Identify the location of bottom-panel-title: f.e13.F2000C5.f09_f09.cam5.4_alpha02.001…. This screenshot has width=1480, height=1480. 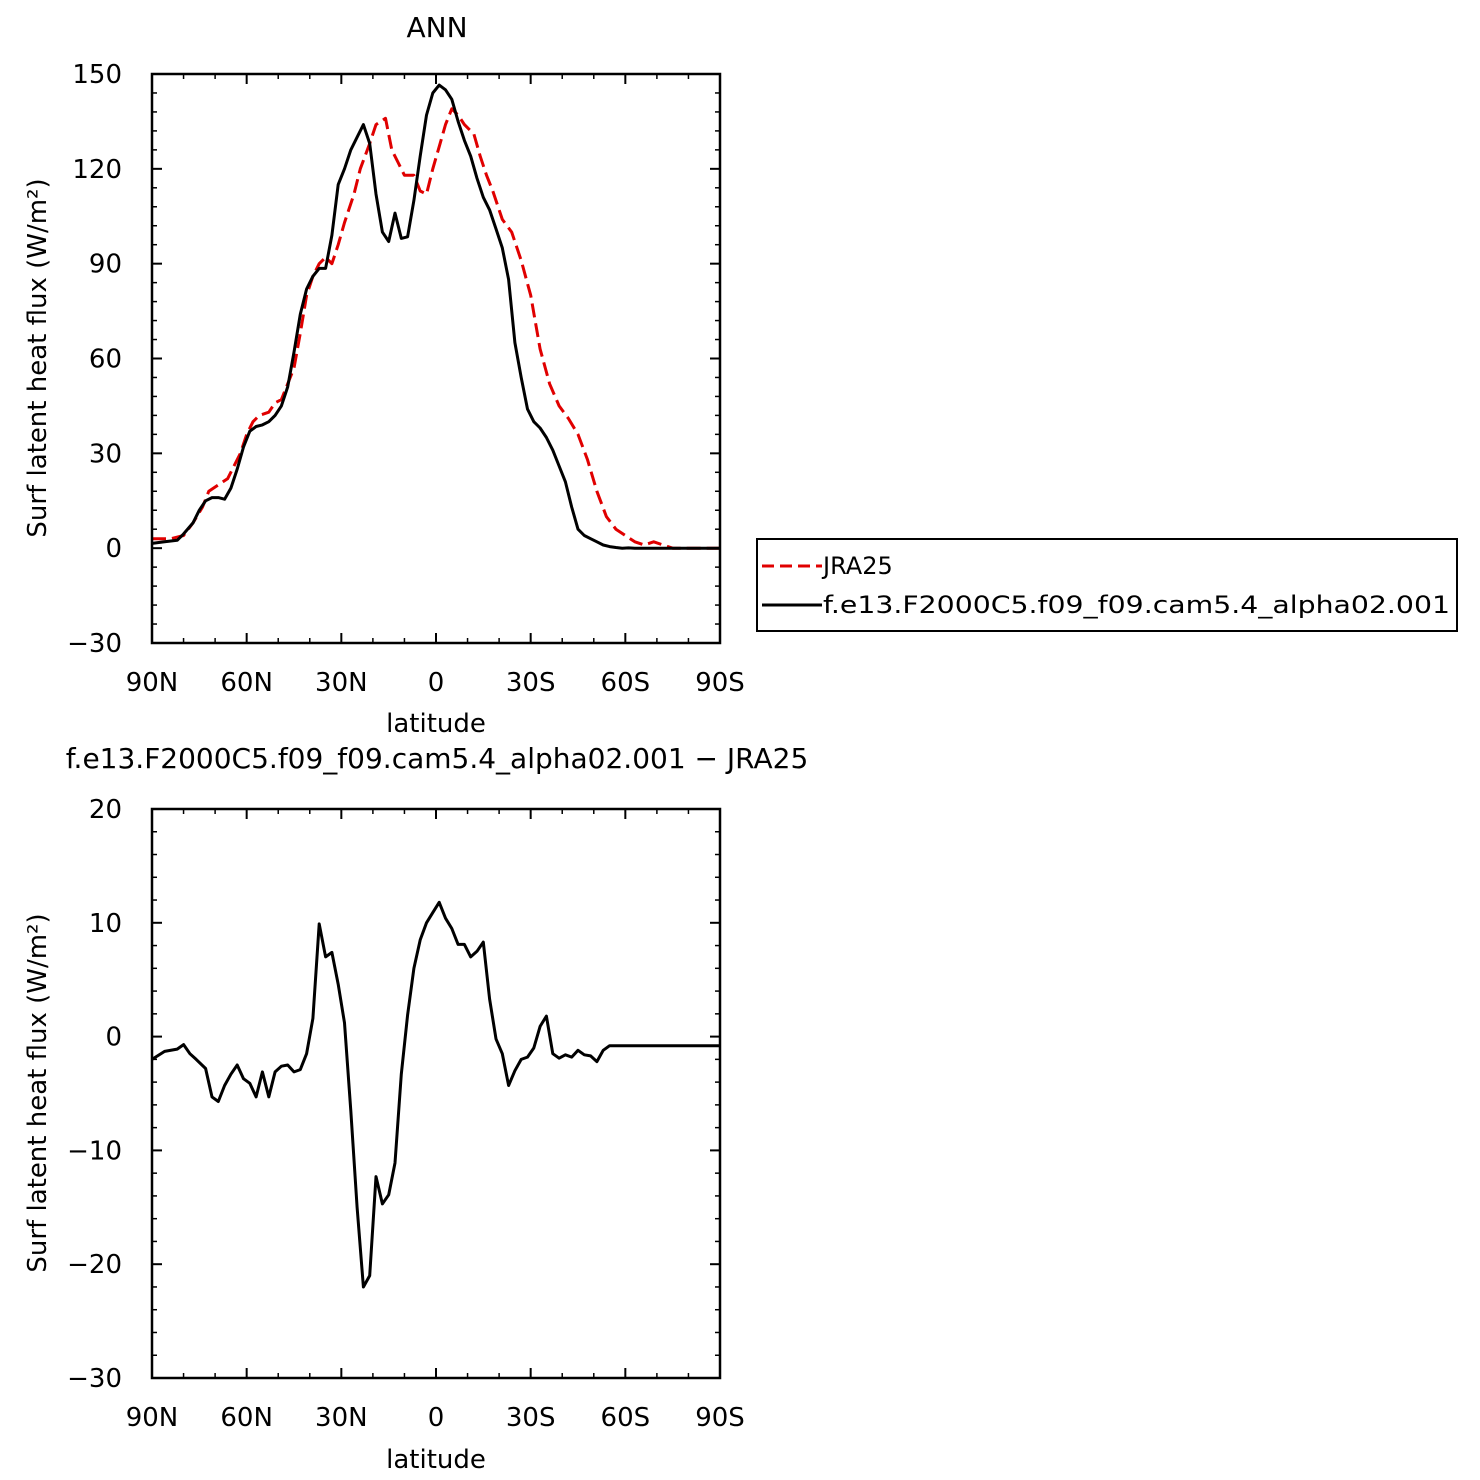
(437, 758).